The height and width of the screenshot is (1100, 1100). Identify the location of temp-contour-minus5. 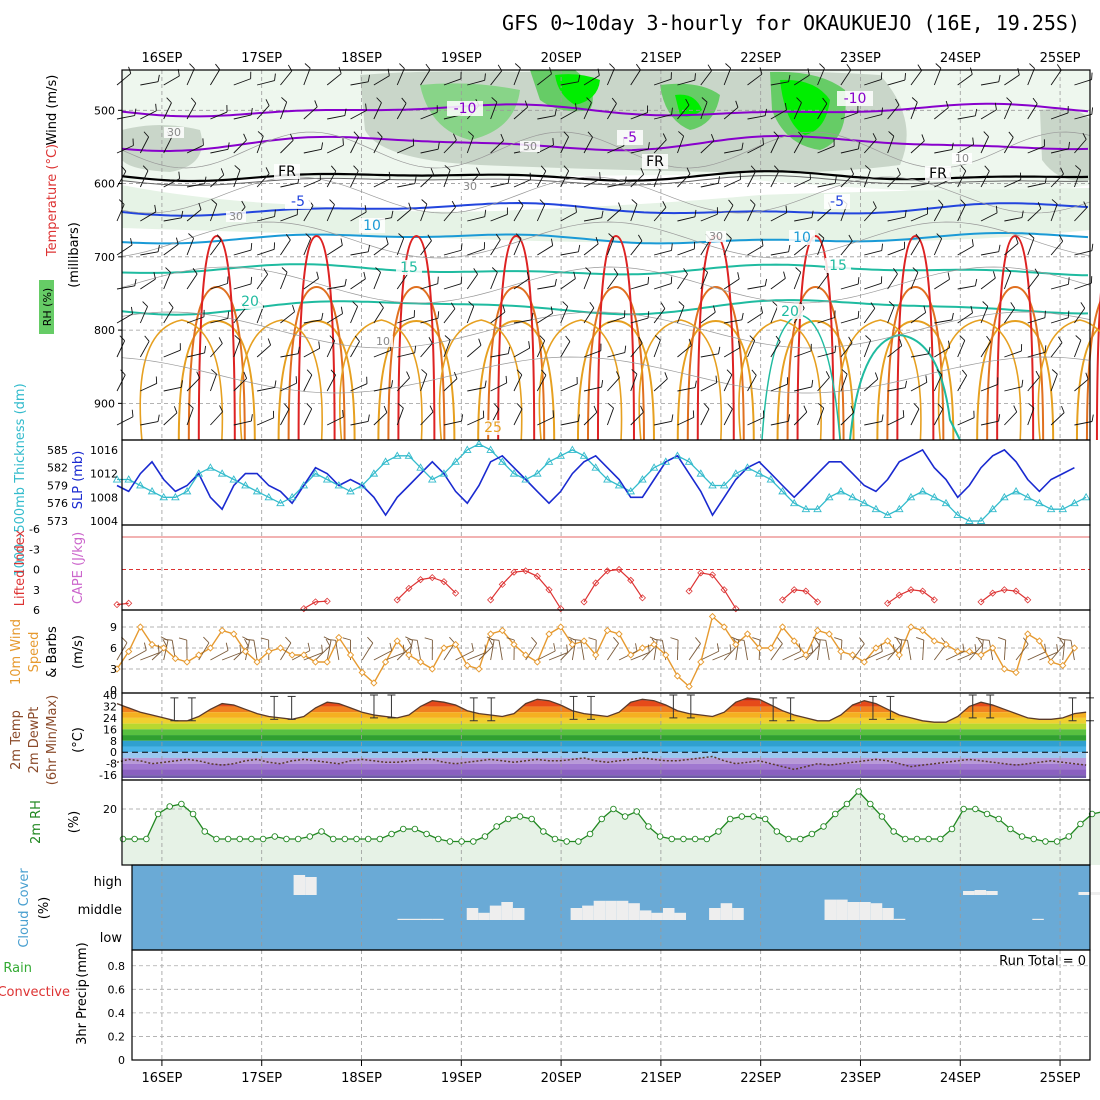
(605, 143).